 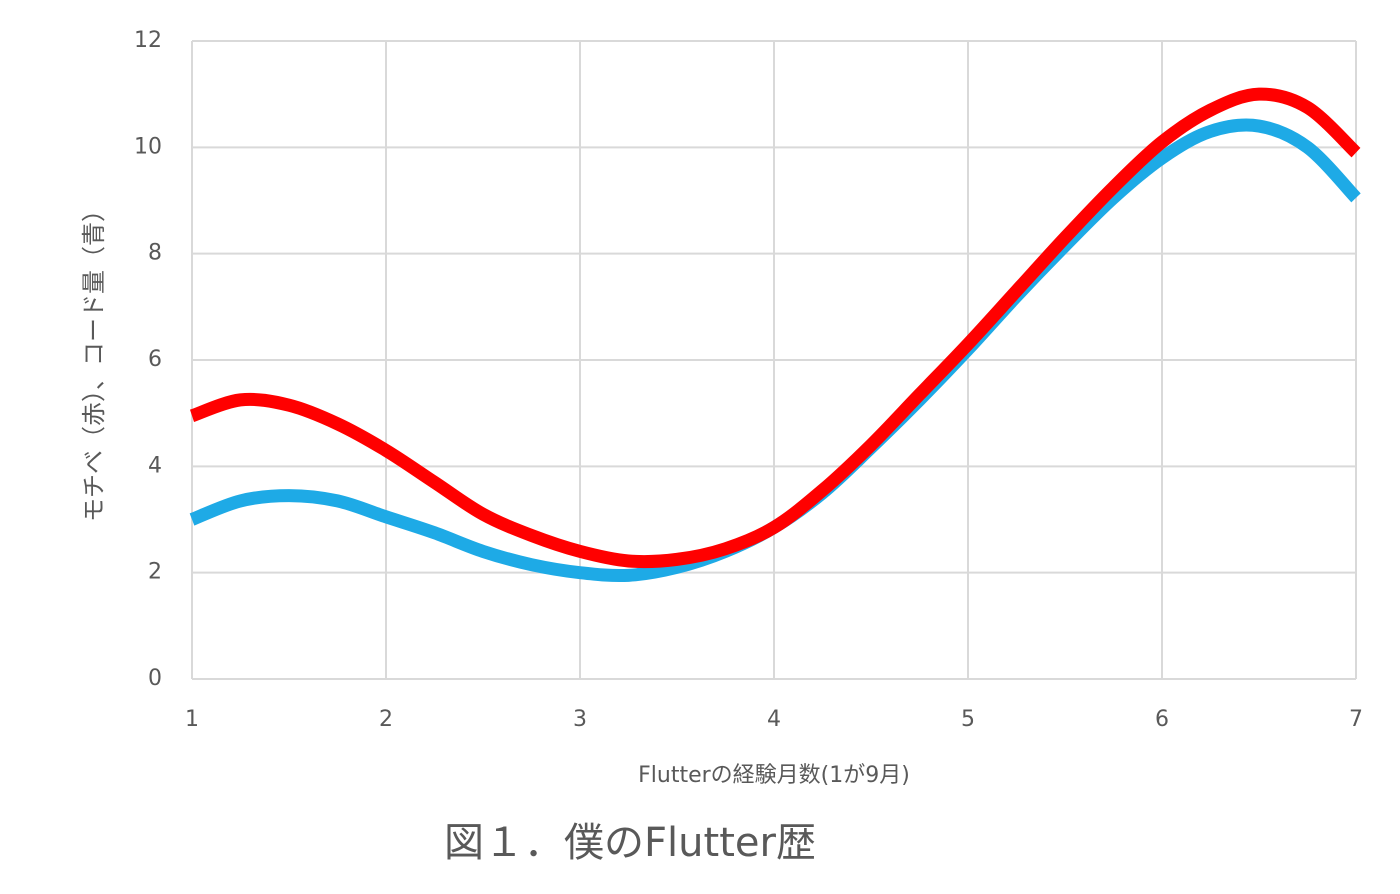 I want to click on y-tick-label: 2, so click(x=155, y=572).